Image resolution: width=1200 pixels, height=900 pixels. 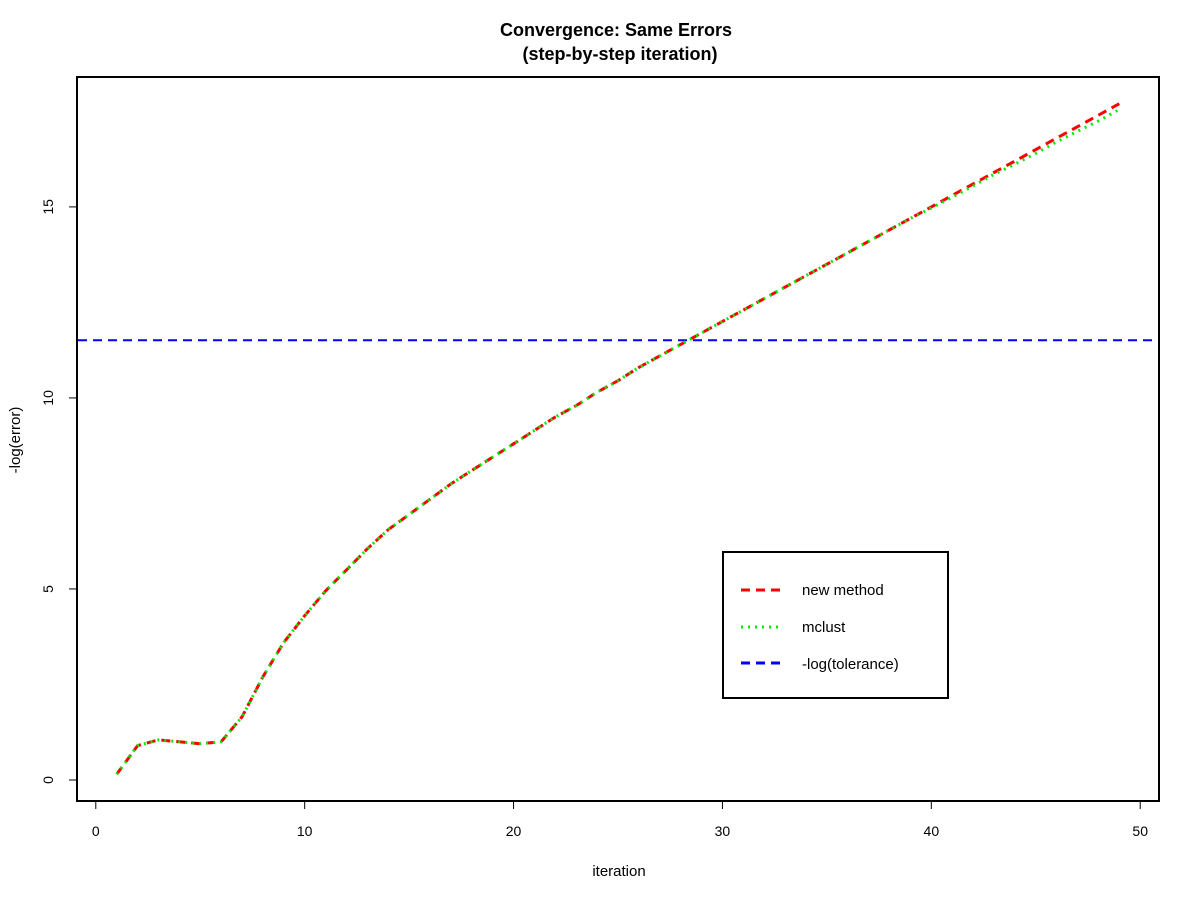 What do you see at coordinates (620, 819) in the screenshot?
I see `x-axis: 0 10 20 30 40 50` at bounding box center [620, 819].